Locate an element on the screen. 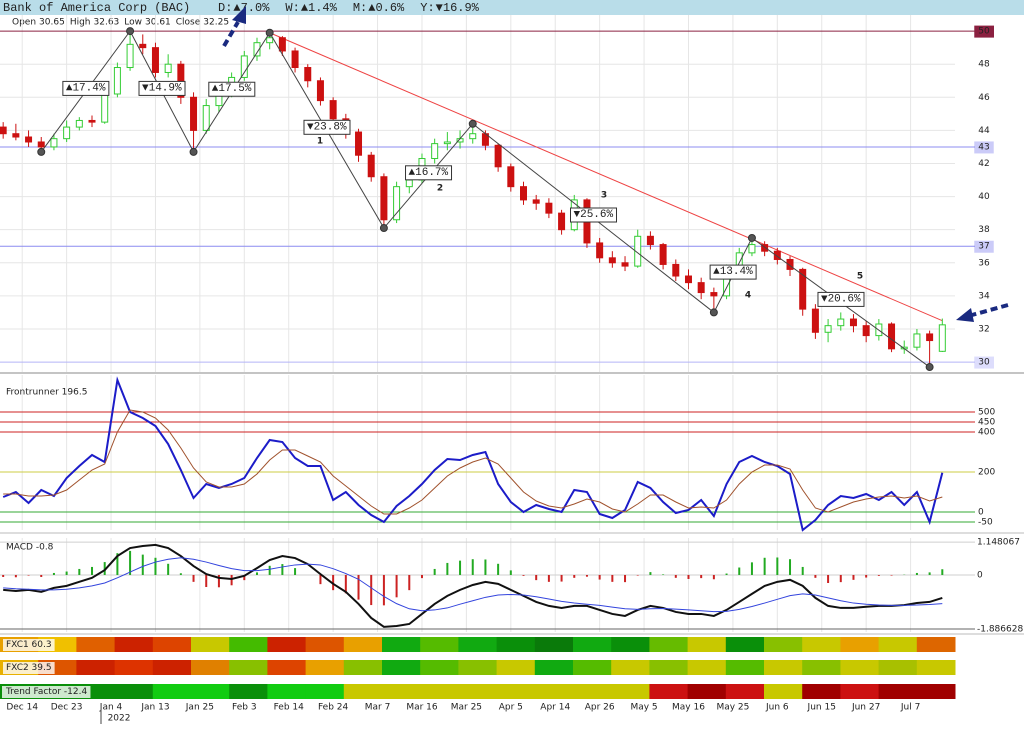 The height and width of the screenshot is (735, 1024). y-tick-label: 48 is located at coordinates (984, 65).